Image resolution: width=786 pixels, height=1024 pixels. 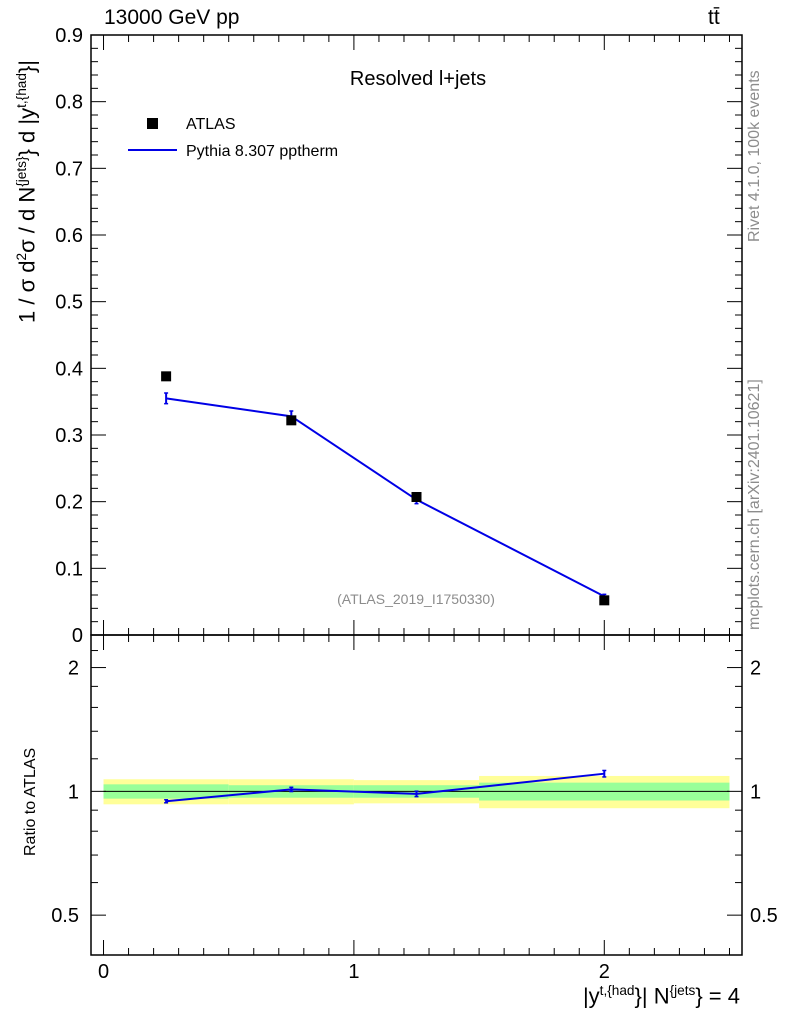 What do you see at coordinates (77, 636) in the screenshot?
I see `main-ytick-label: 0` at bounding box center [77, 636].